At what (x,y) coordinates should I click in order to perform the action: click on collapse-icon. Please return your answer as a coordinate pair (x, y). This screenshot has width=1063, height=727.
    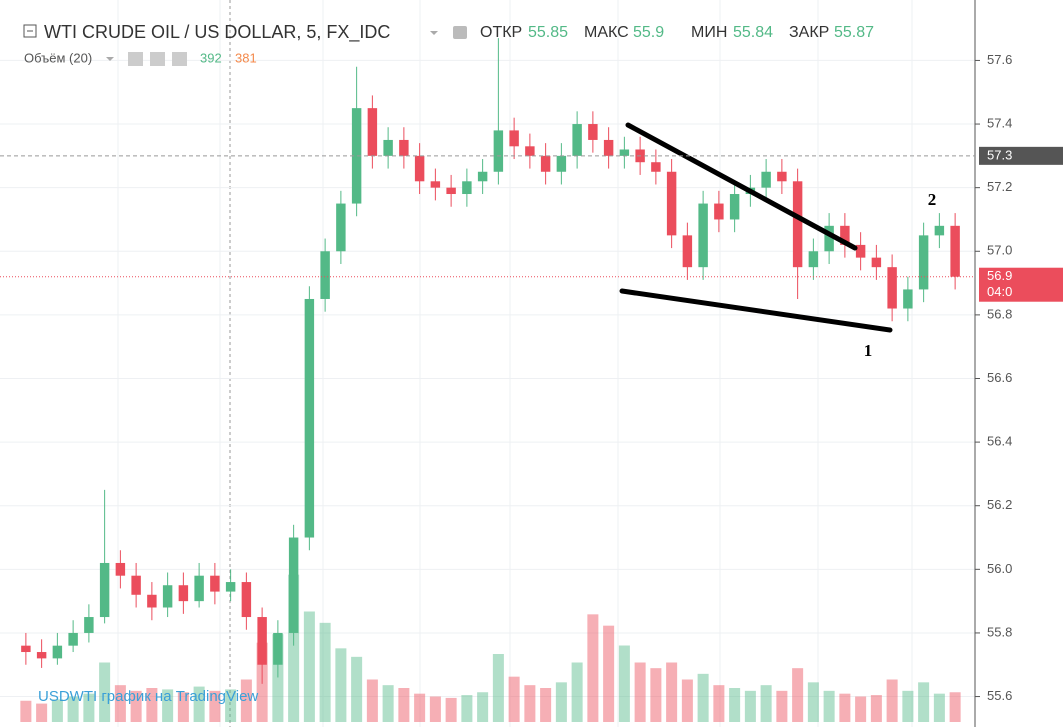
    Looking at the image, I should click on (30, 31).